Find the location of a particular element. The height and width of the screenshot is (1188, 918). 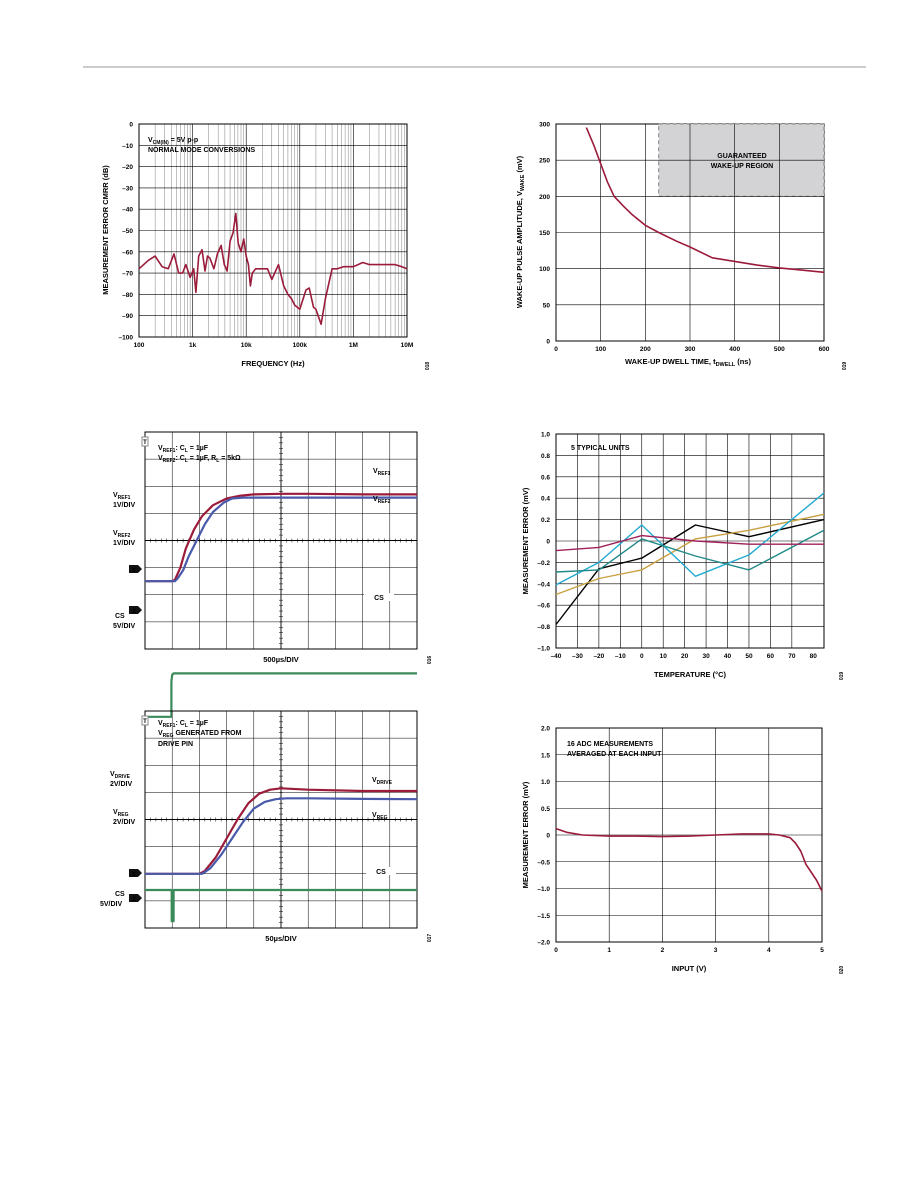

cs-scale: 5V/DIV is located at coordinates (124, 626).